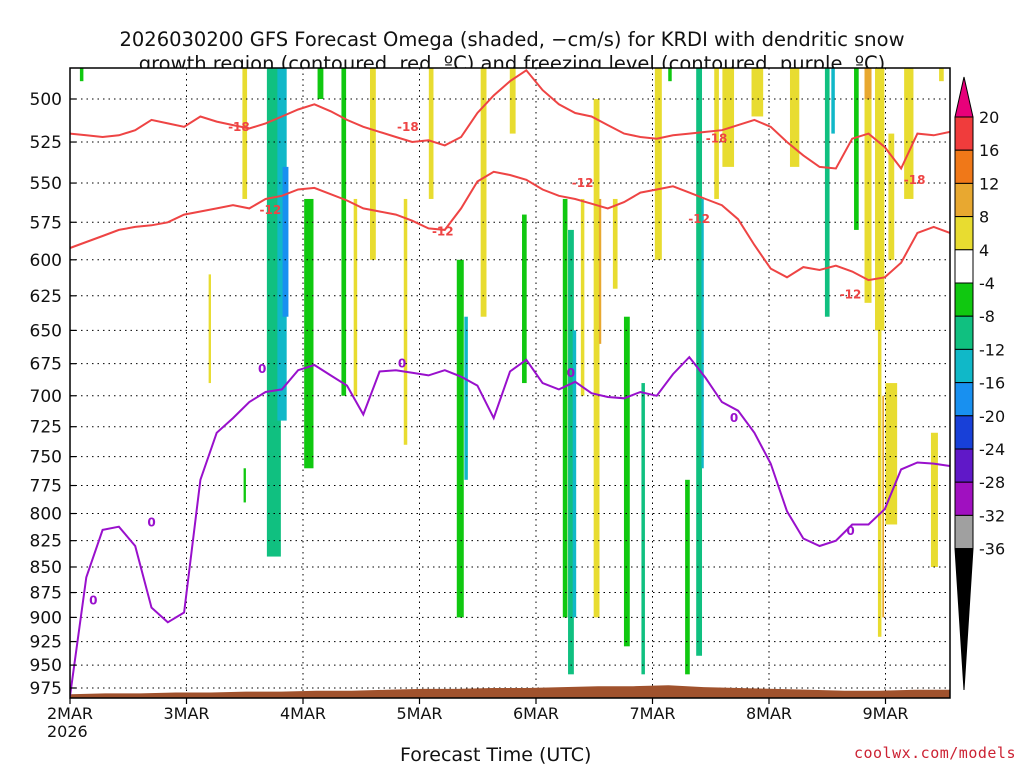 The image size is (1024, 768). I want to click on y-tick-label-16: 900, so click(46, 618).